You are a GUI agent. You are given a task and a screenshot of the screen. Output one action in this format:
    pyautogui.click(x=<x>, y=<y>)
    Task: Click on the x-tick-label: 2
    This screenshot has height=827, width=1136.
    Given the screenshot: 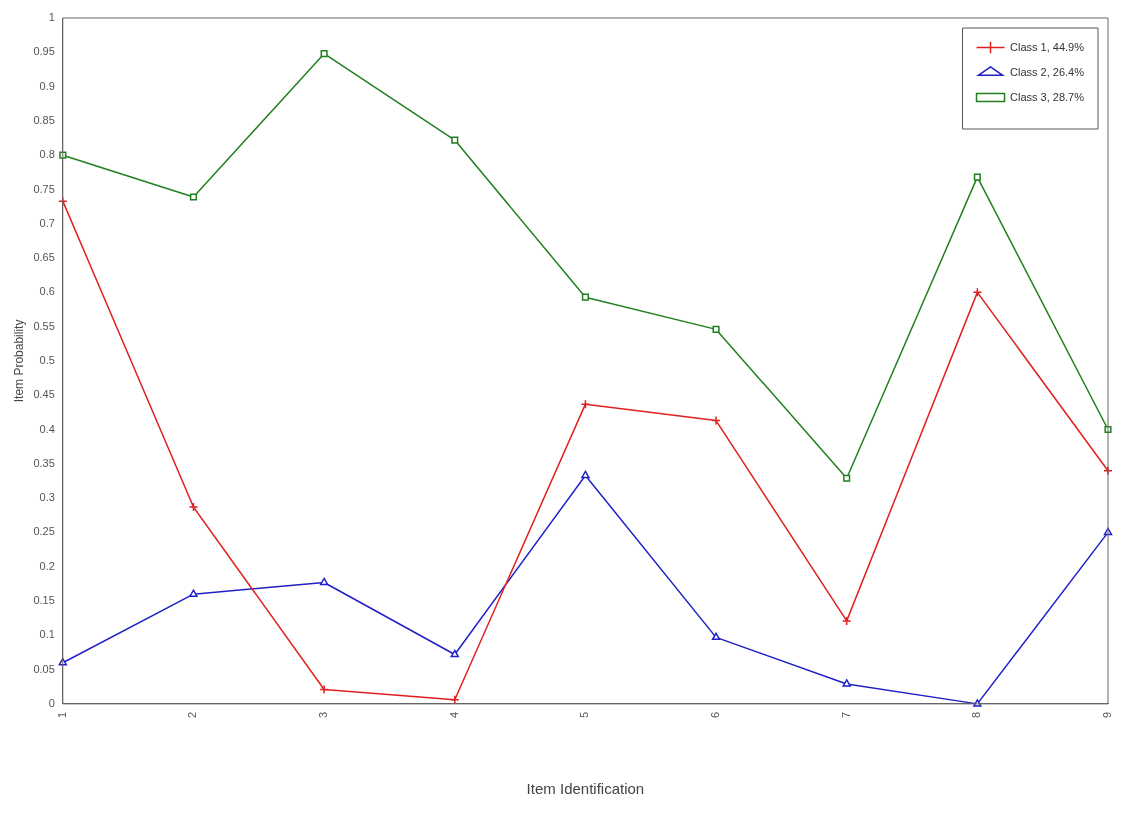 What is the action you would take?
    pyautogui.click(x=192, y=715)
    